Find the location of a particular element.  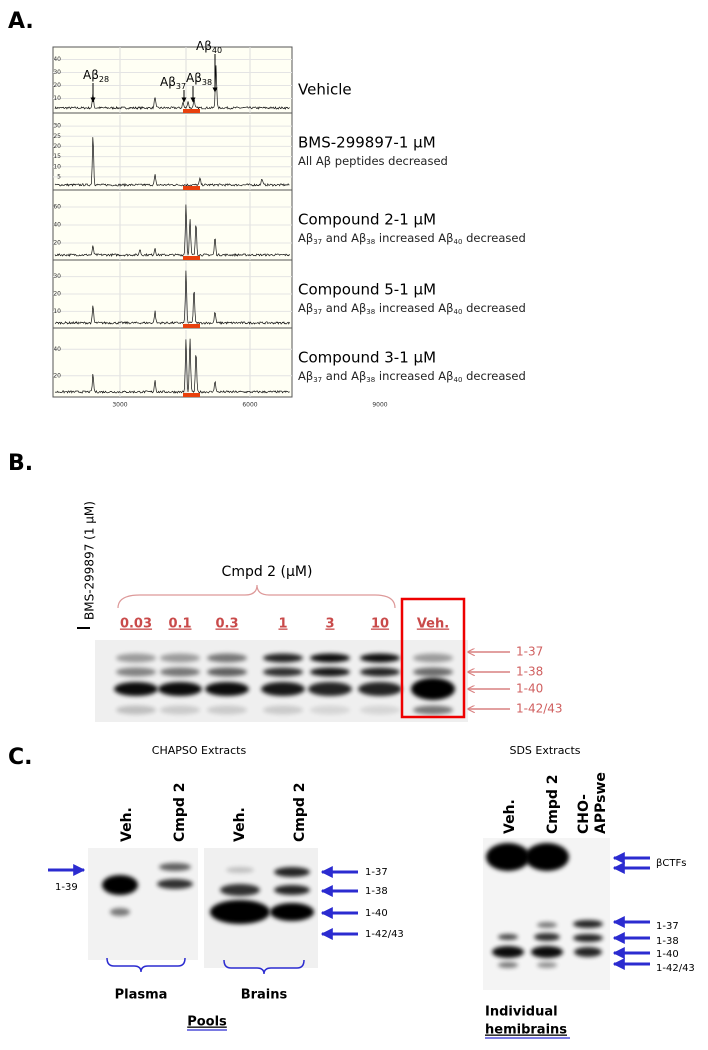

group-label: Brains is located at coordinates (264, 995).